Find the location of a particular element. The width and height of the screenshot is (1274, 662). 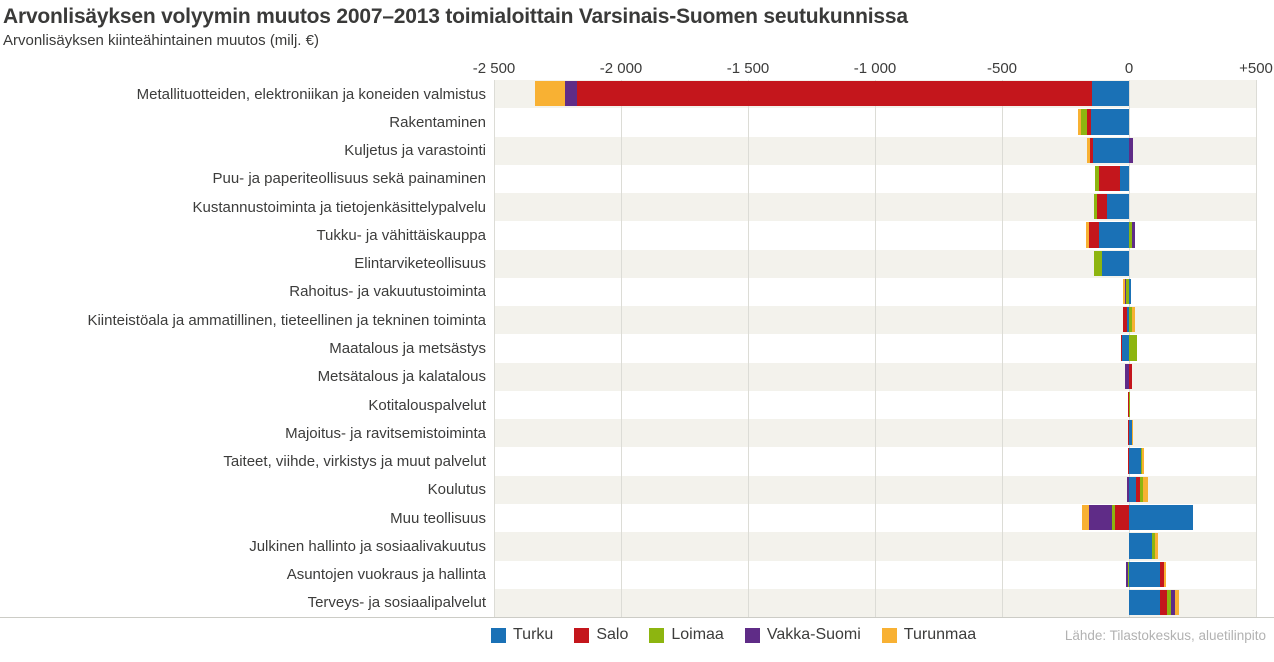

legend-item-turku: Turku is located at coordinates (522, 635).